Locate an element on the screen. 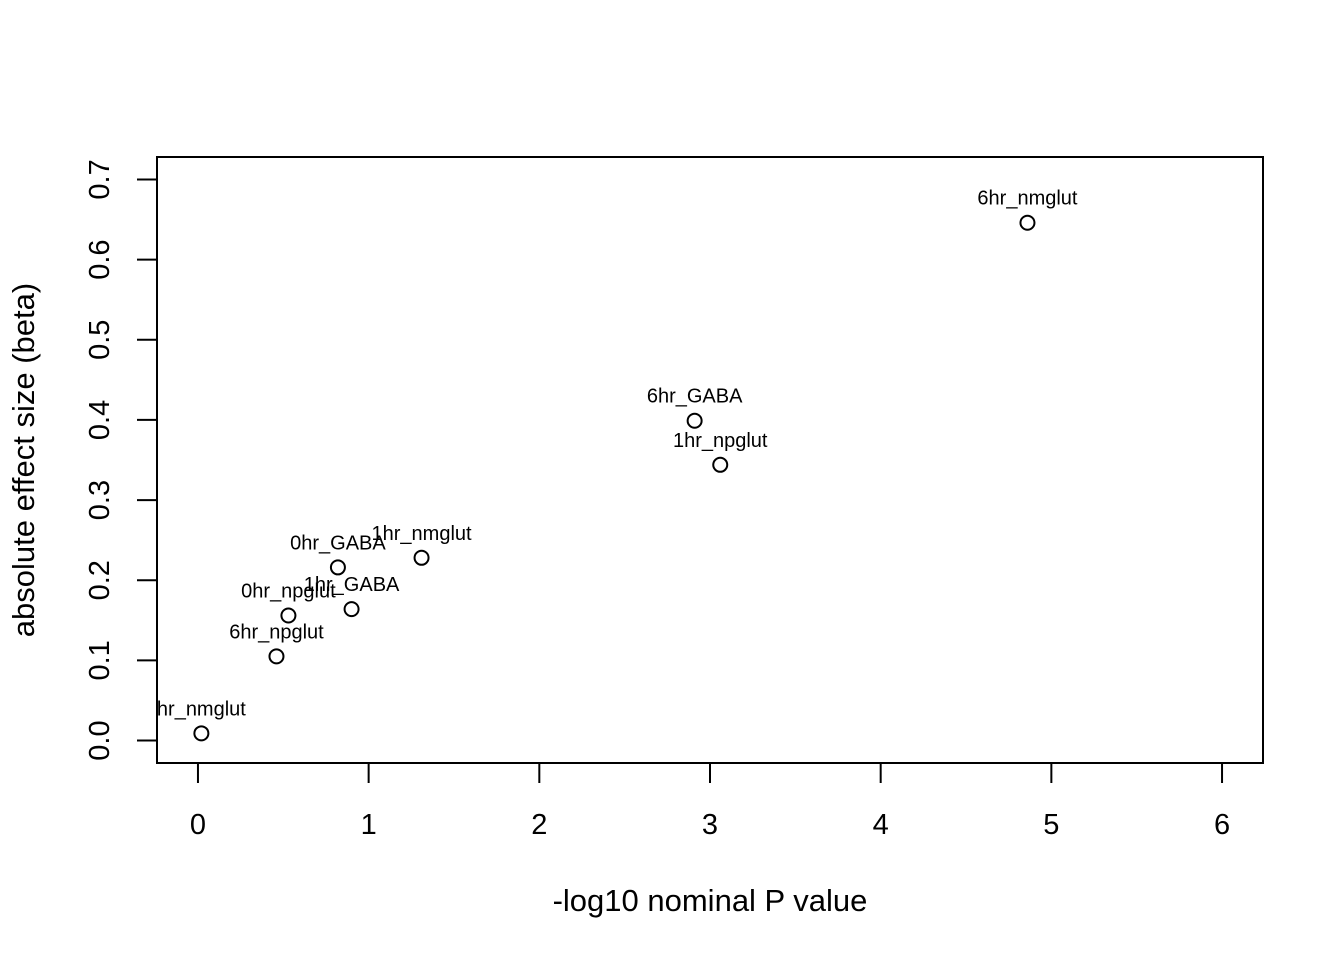 The width and height of the screenshot is (1344, 960). x-tick-label: 4 is located at coordinates (881, 825).